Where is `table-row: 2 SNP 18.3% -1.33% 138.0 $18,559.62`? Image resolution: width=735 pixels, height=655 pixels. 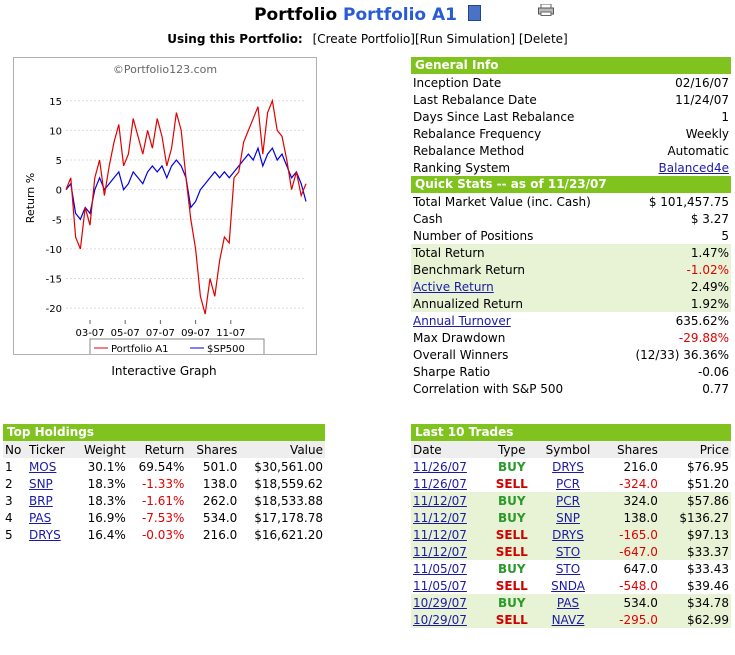
table-row: 2 SNP 18.3% -1.33% 138.0 $18,559.62 is located at coordinates (164, 483).